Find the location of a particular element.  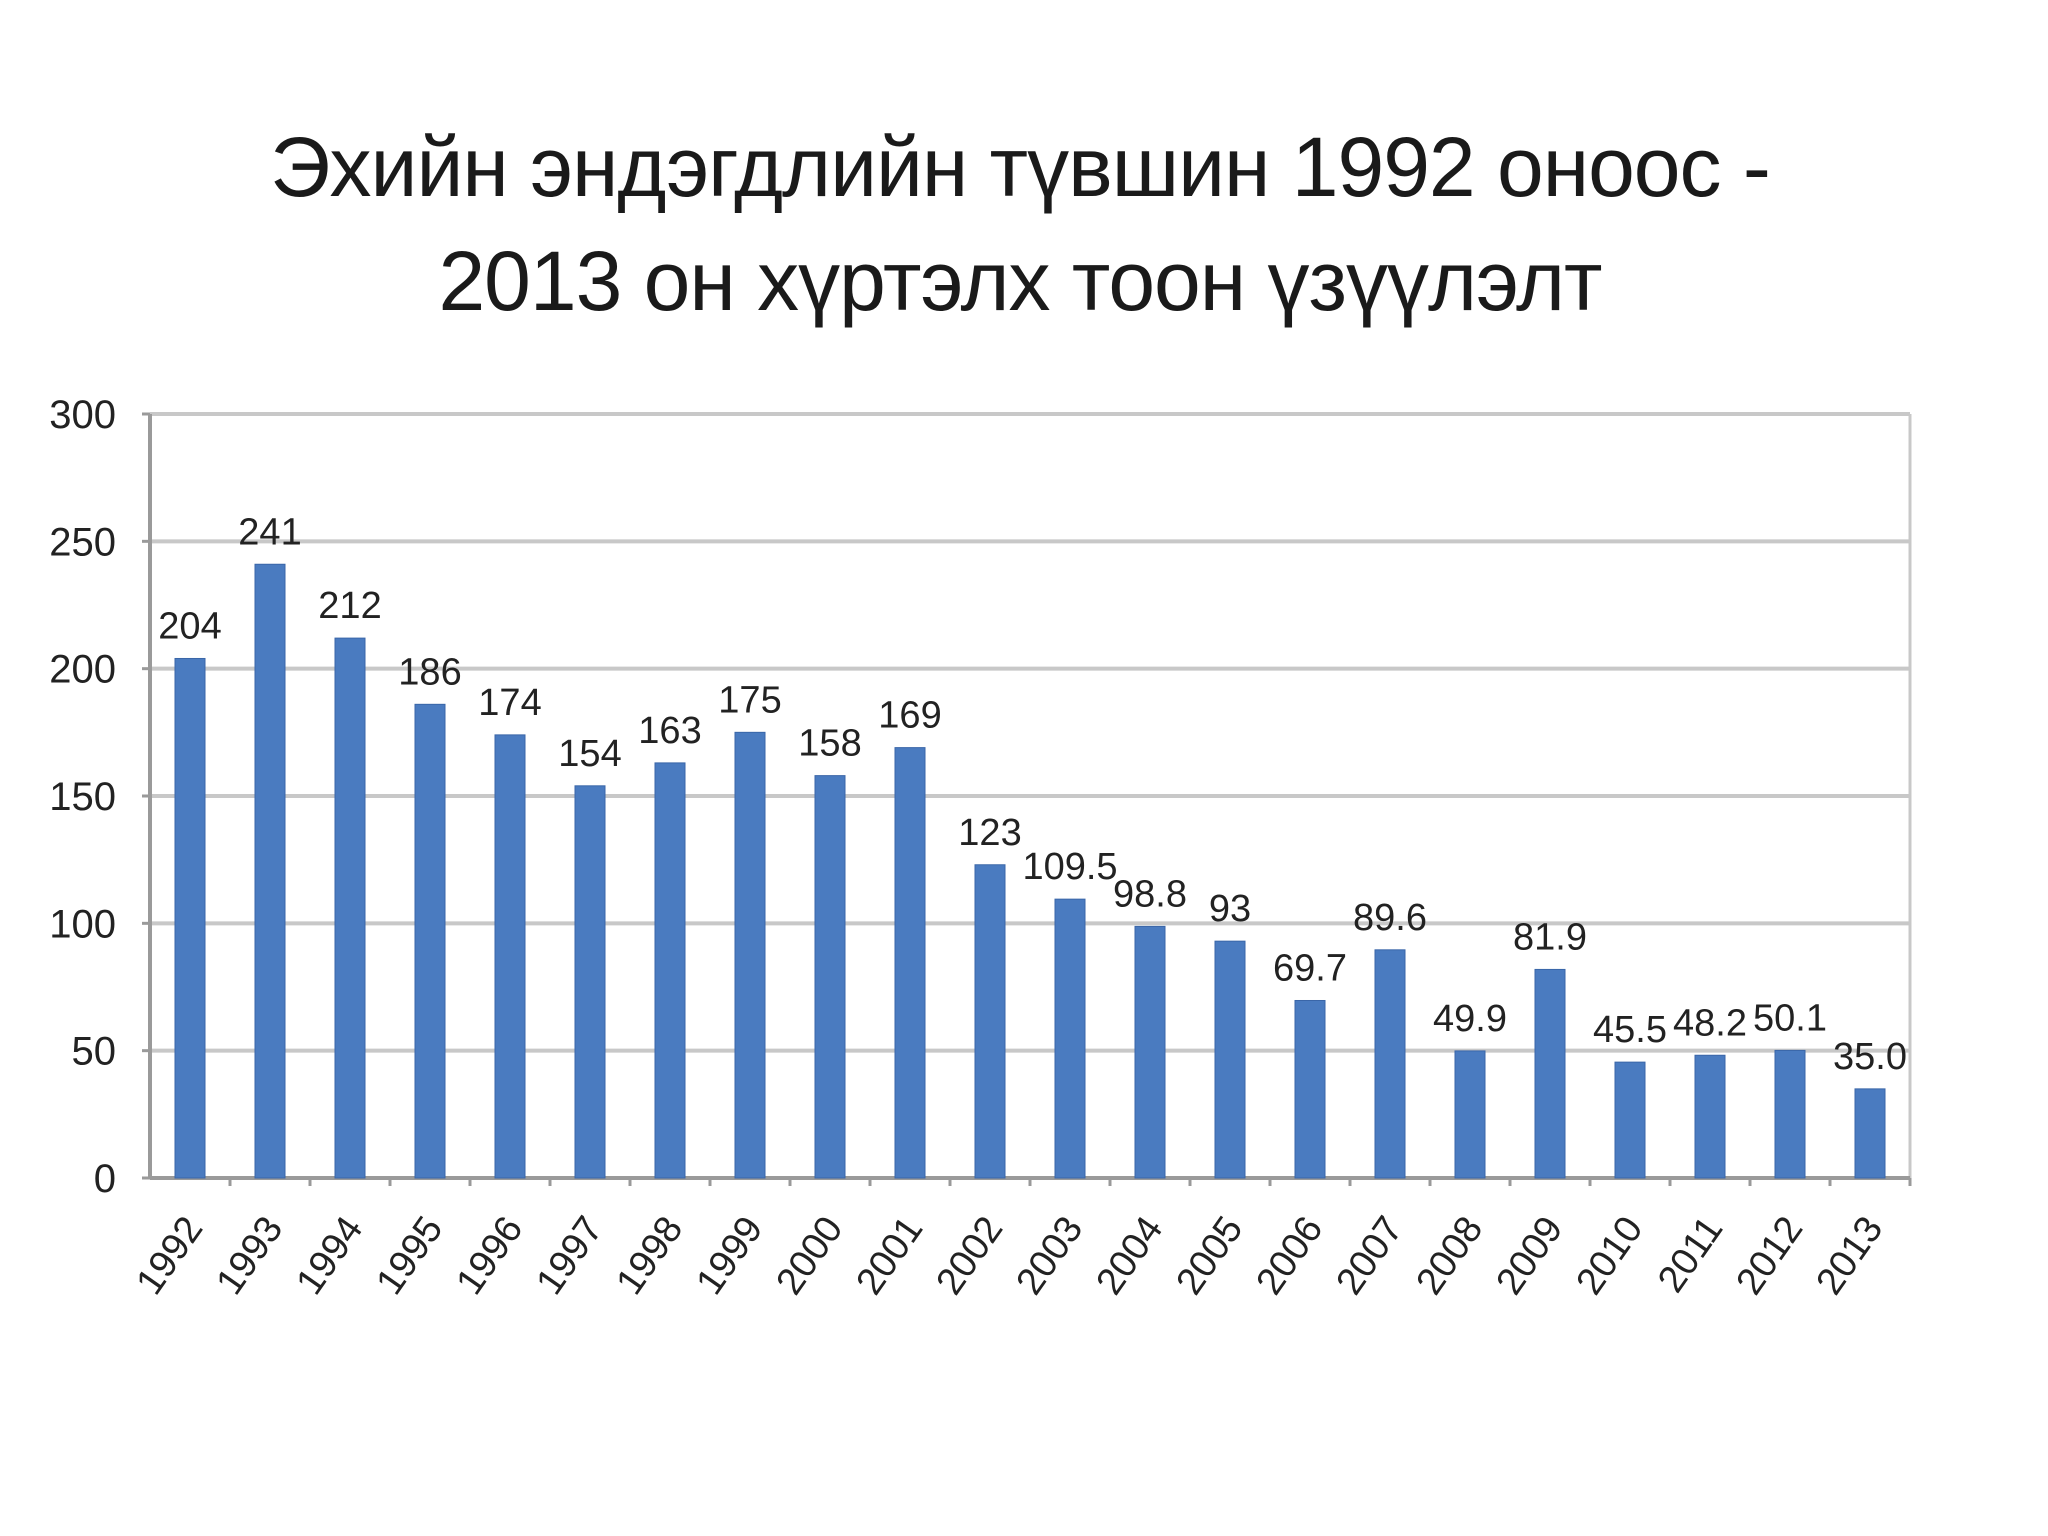

data-label-1996: 174 is located at coordinates (509, 703).